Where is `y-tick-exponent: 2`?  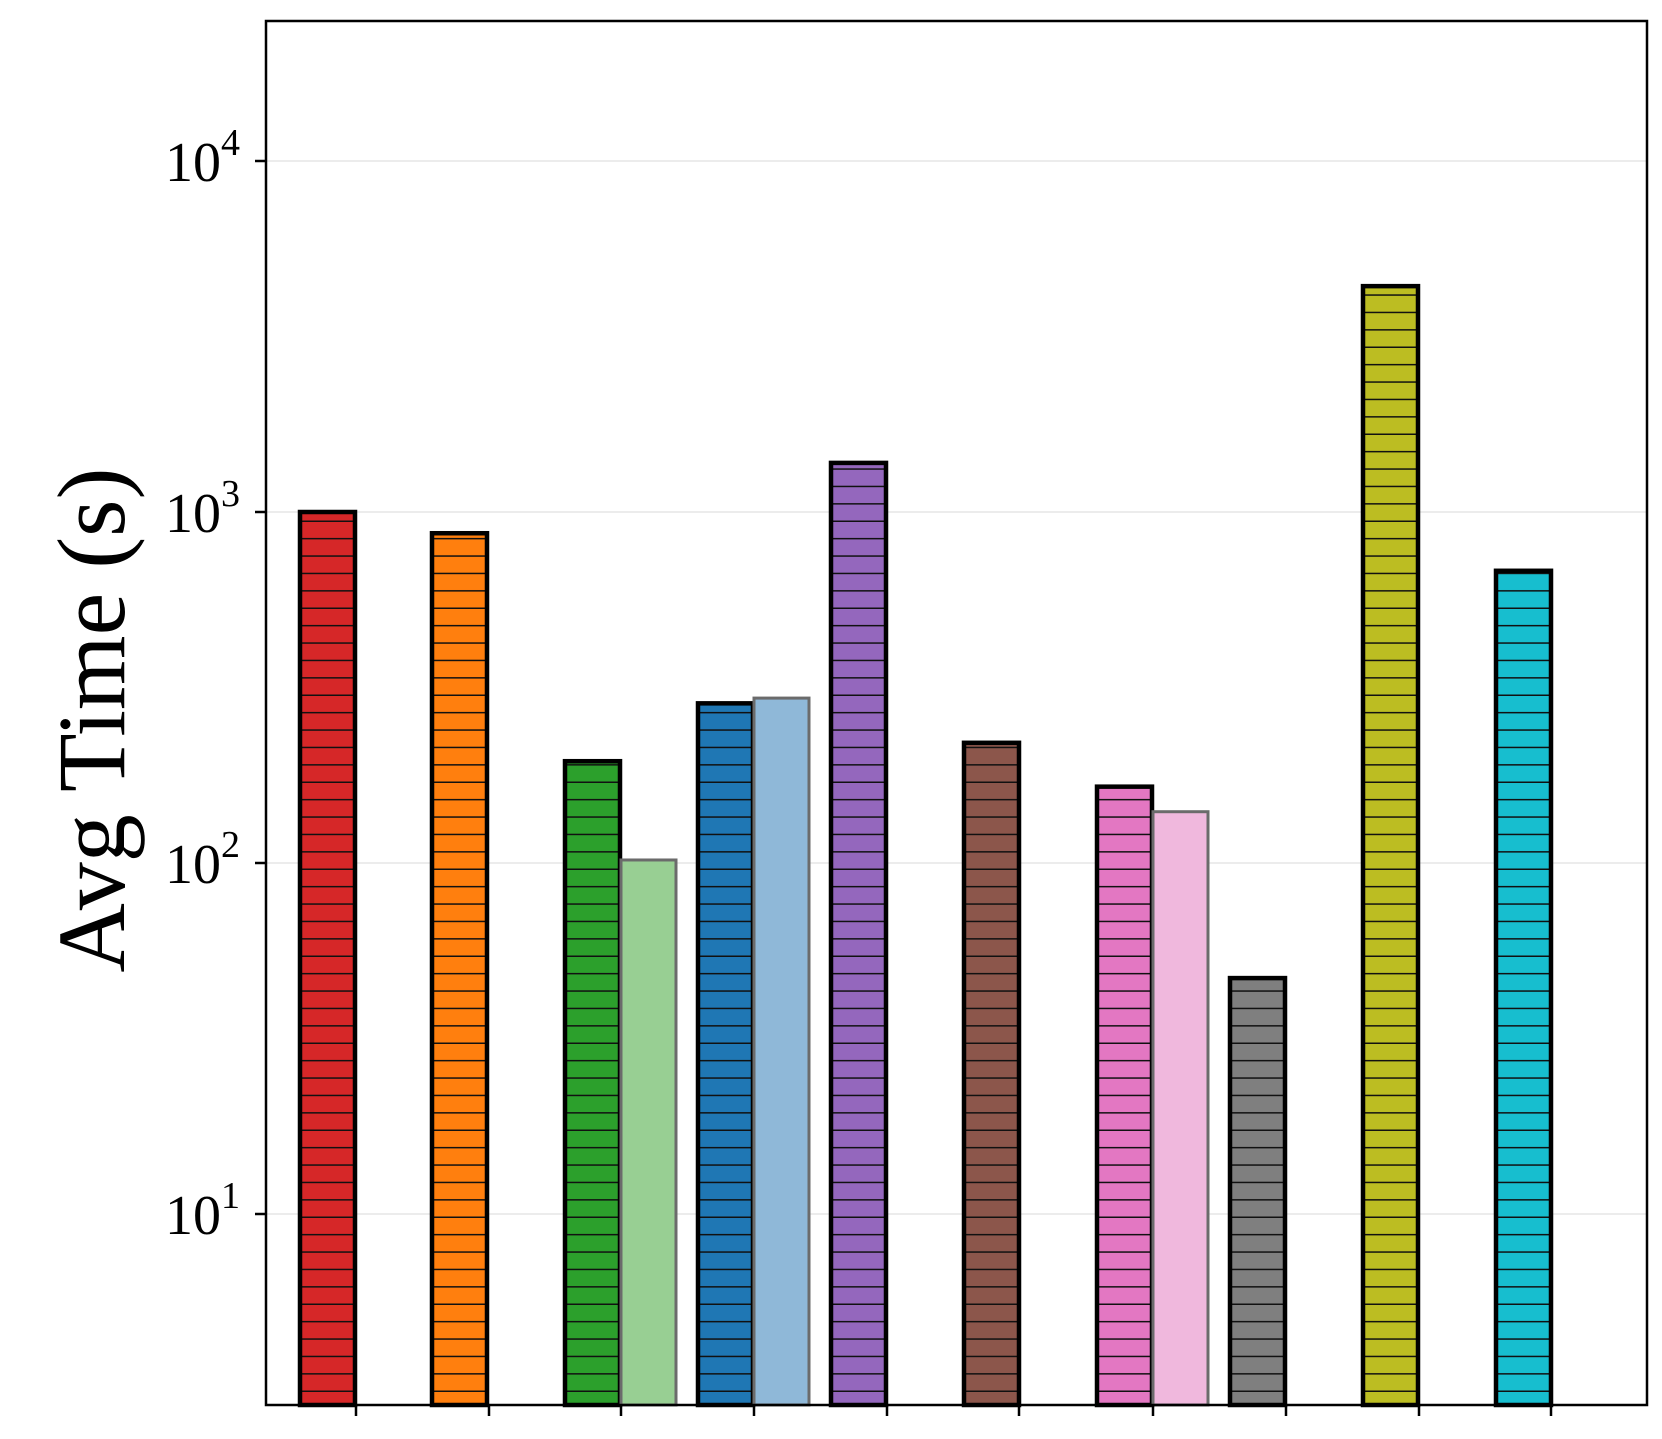
y-tick-exponent: 2 is located at coordinates (230, 845).